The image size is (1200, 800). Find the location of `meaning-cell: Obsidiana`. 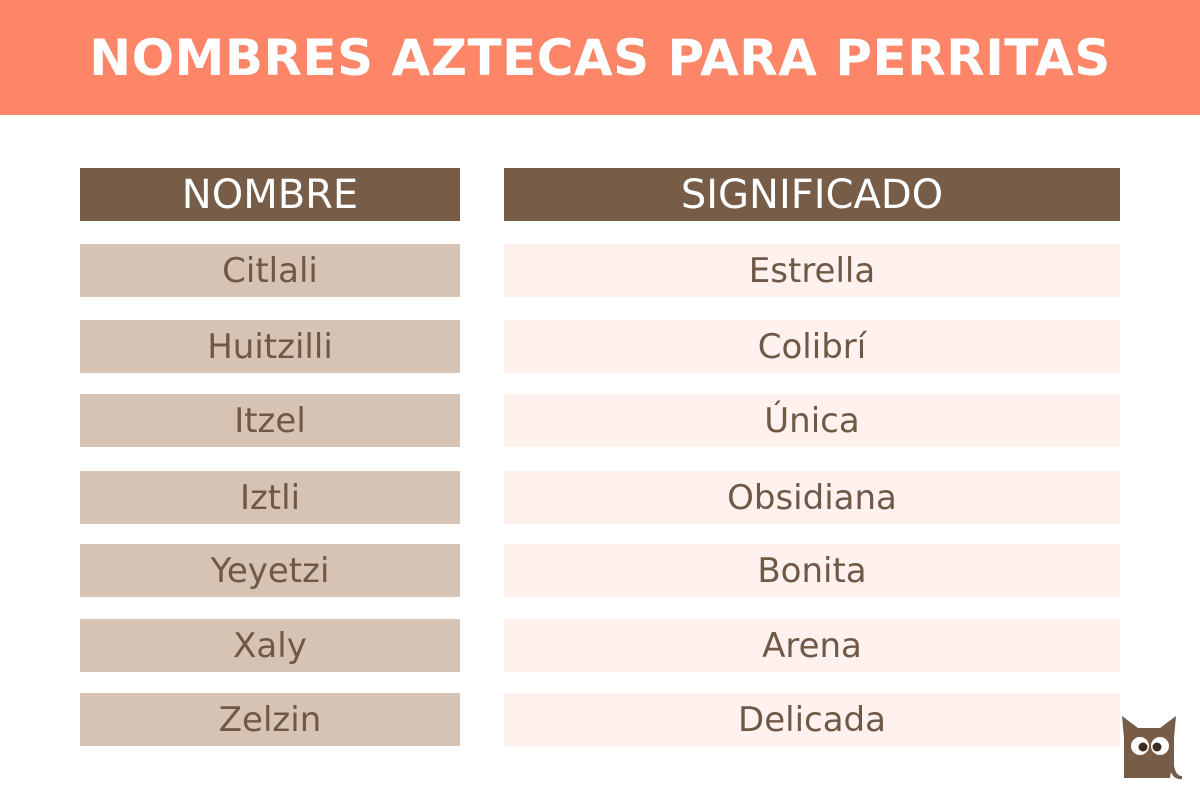

meaning-cell: Obsidiana is located at coordinates (812, 497).